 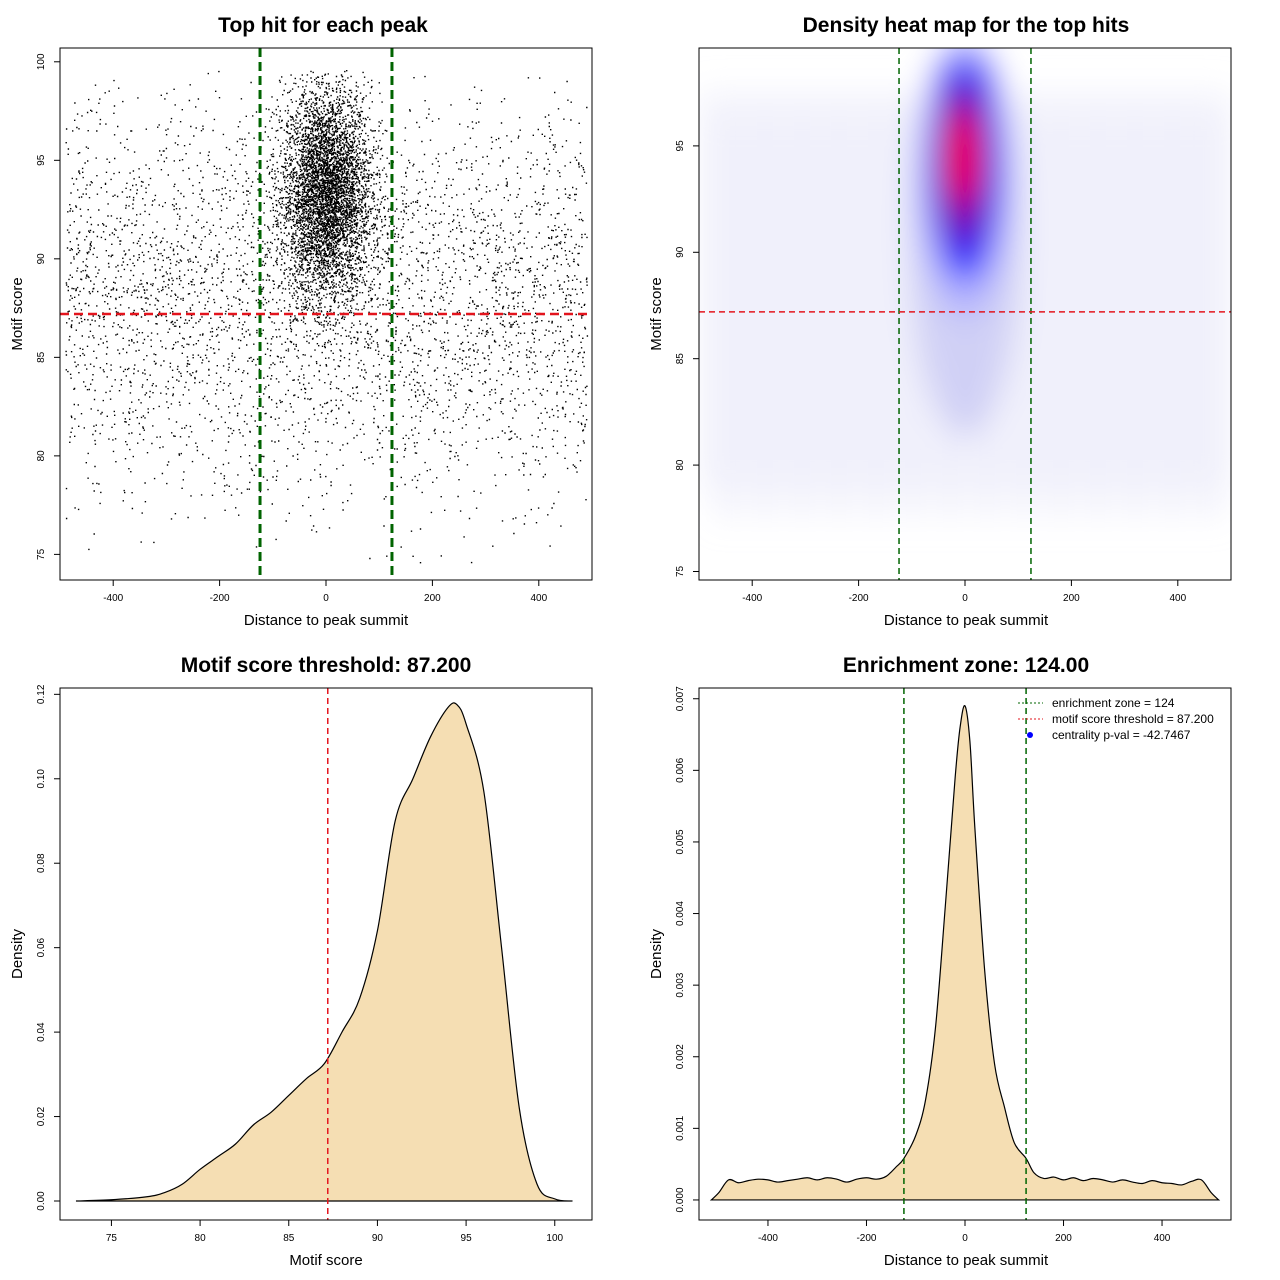 What do you see at coordinates (41, 259) in the screenshot?
I see `scatter-y-tick-label: 90` at bounding box center [41, 259].